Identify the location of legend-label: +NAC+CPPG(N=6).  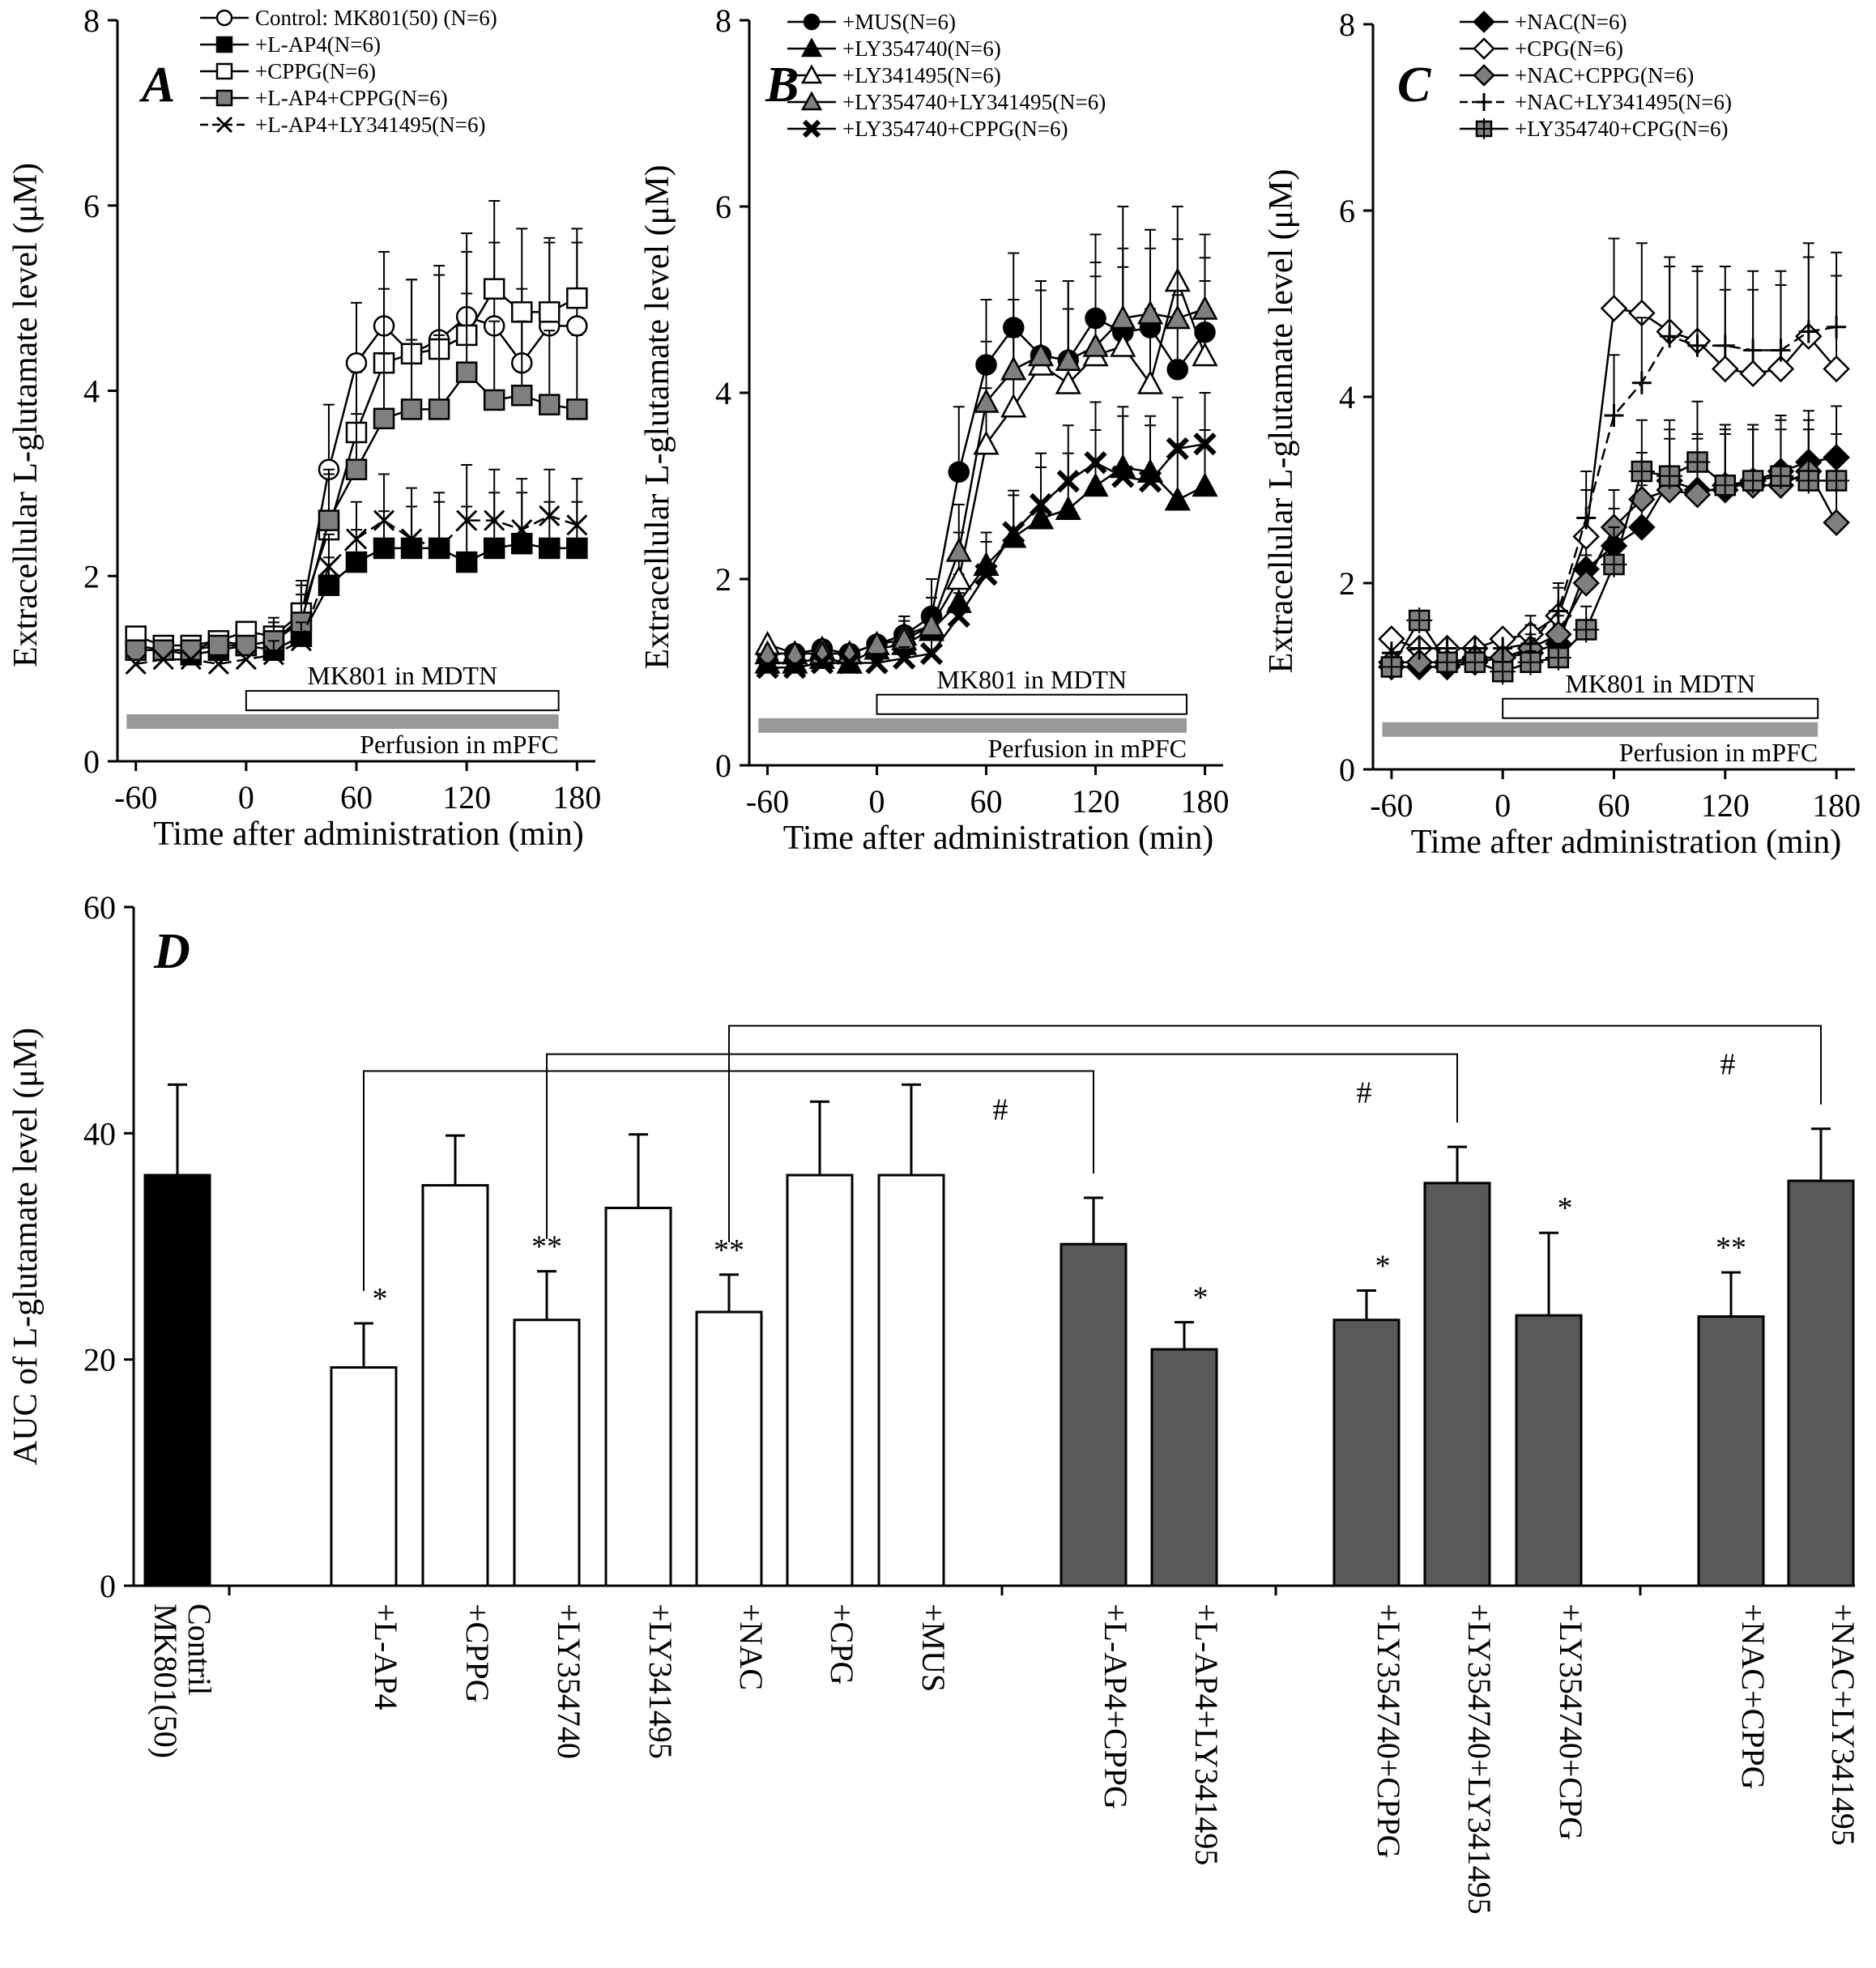
(1604, 75).